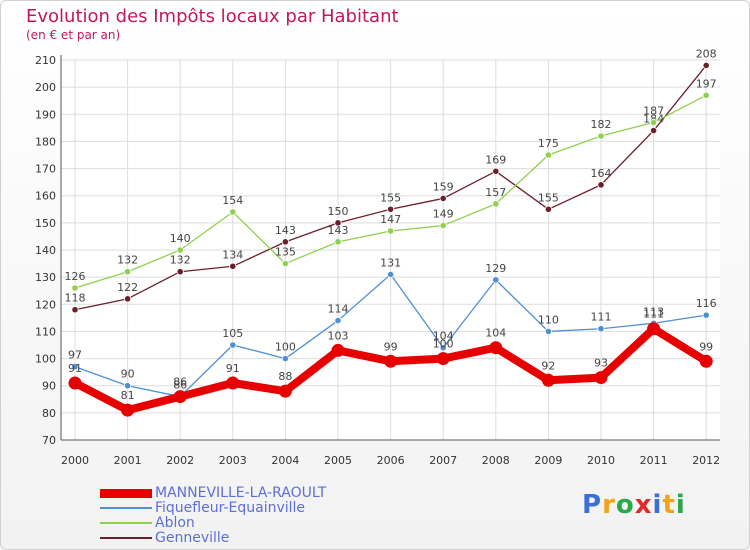 This screenshot has width=750, height=550. Describe the element at coordinates (241, 493) in the screenshot. I see `legend-label-manneville: MANNEVILLE-LA-RAOULT` at that location.